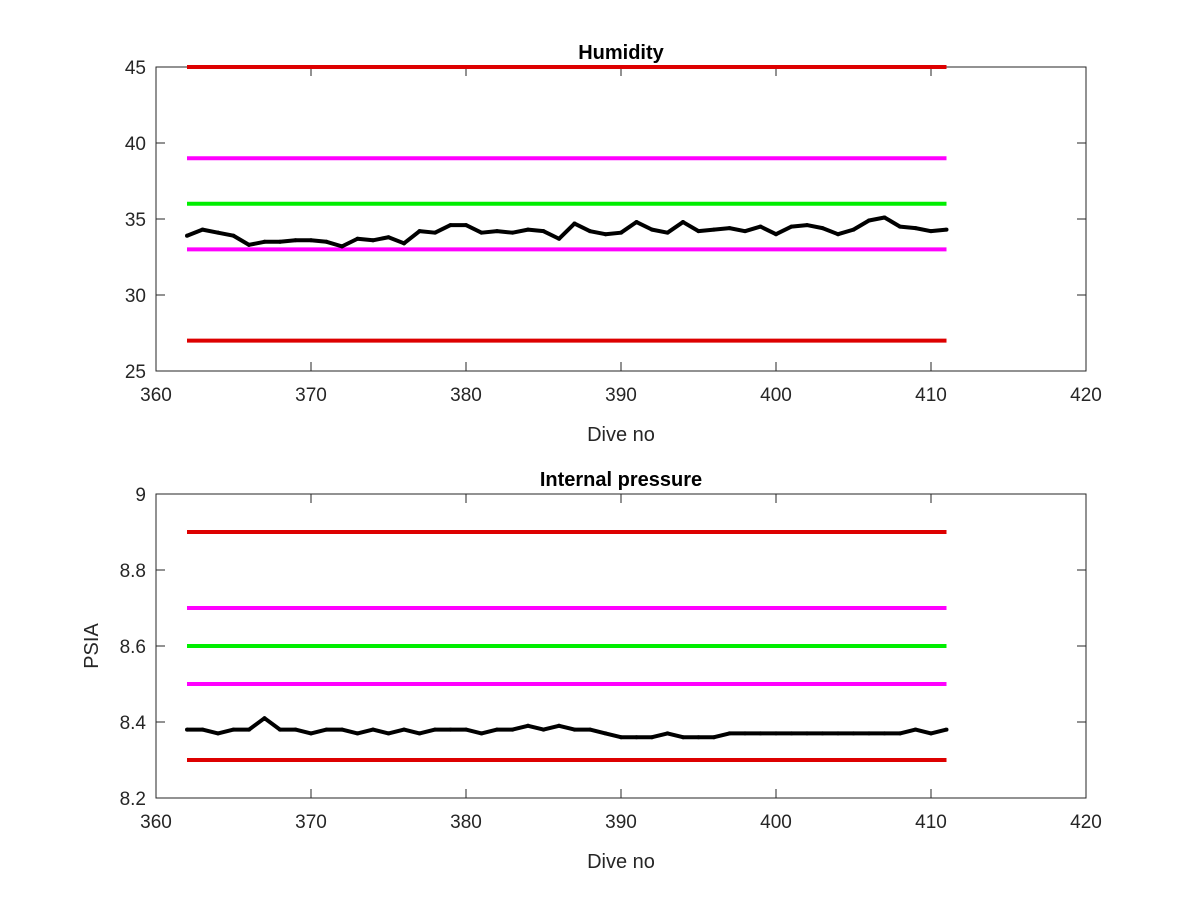 The width and height of the screenshot is (1200, 900). I want to click on y-axis-label: PSIA, so click(92, 646).